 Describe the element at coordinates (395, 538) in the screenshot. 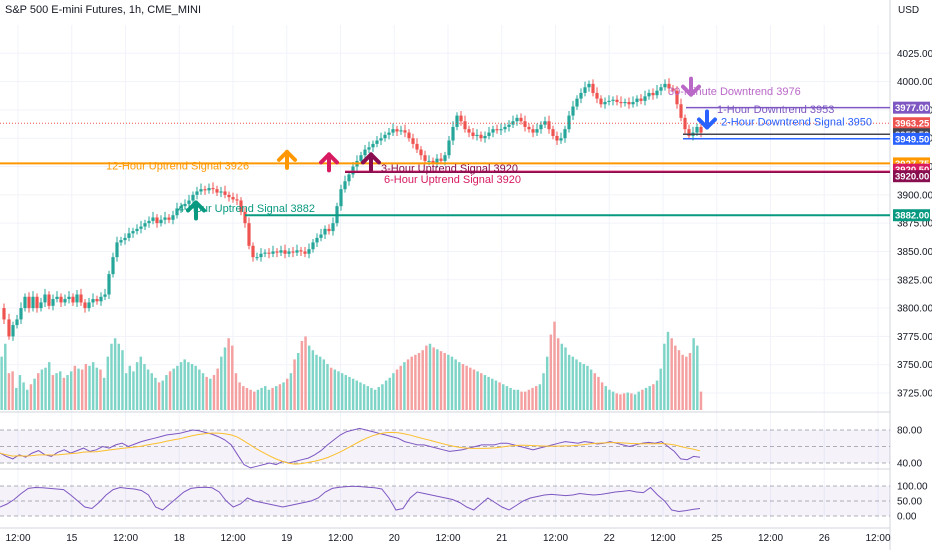

I see `x-tick-label: 20` at that location.